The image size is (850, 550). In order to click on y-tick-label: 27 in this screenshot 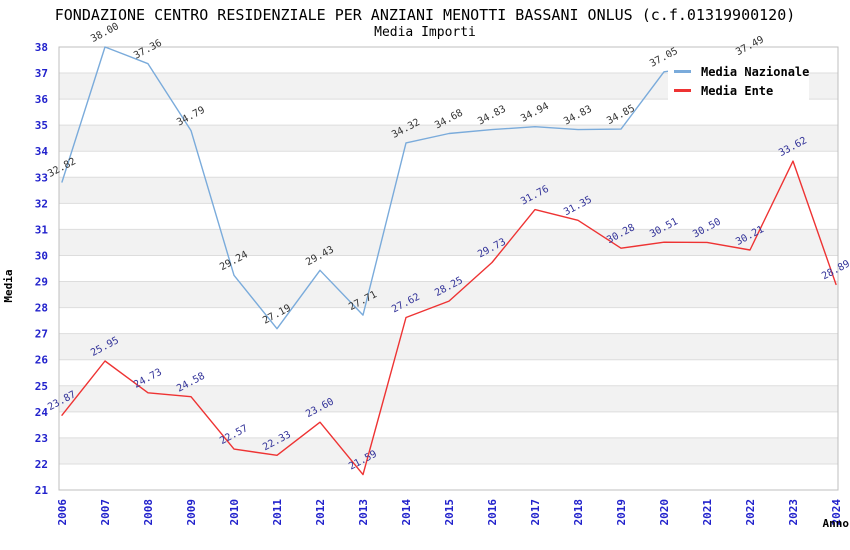, I will do `click(41, 334)`.